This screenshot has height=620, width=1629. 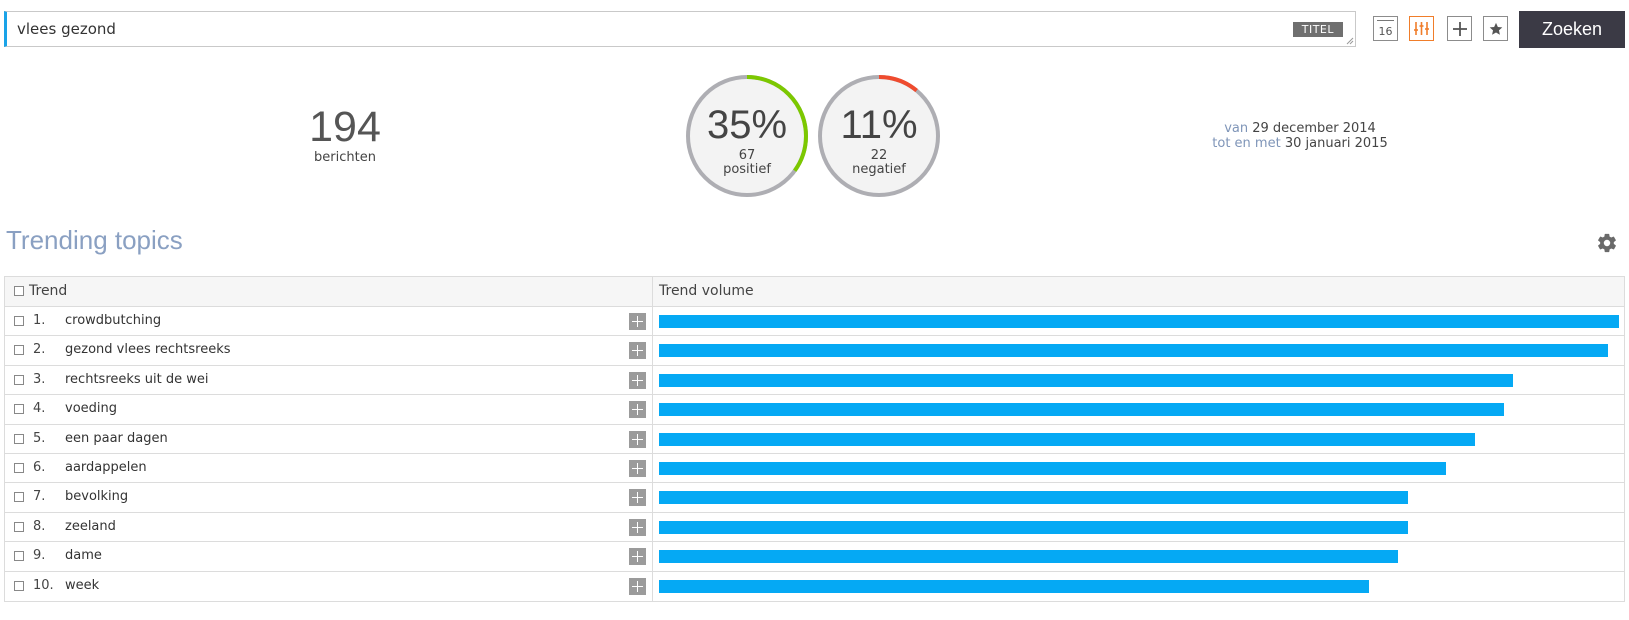 I want to click on titel-tag: TITEL, so click(x=1317, y=29).